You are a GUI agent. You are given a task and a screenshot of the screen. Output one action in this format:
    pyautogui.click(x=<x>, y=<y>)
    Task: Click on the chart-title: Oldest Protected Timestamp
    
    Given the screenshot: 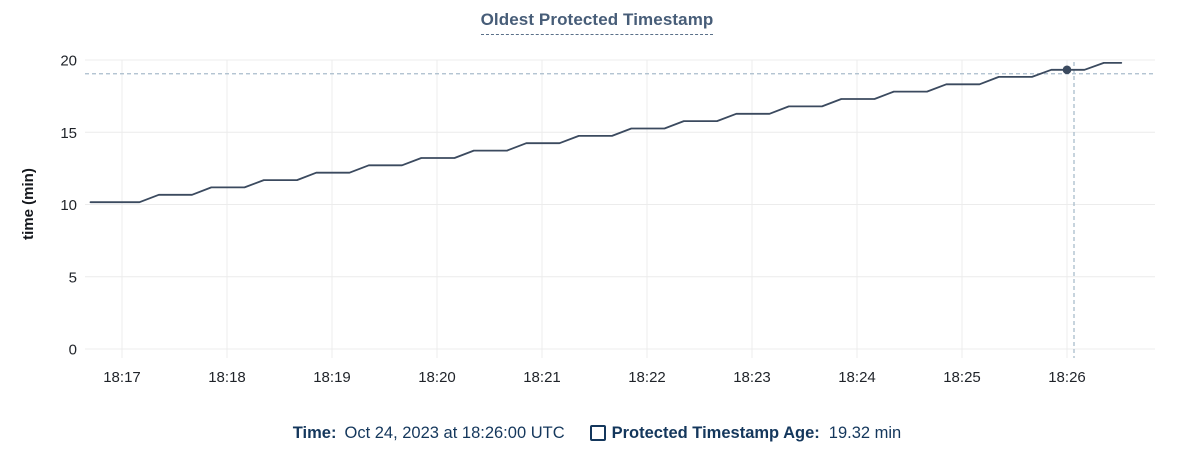 What is the action you would take?
    pyautogui.click(x=597, y=22)
    